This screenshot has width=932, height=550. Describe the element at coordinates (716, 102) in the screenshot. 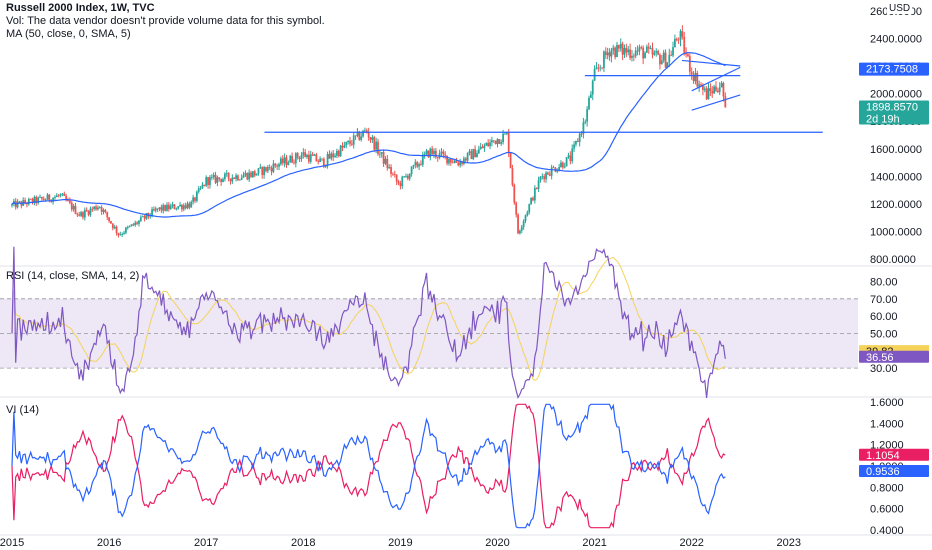

I see `trendline` at that location.